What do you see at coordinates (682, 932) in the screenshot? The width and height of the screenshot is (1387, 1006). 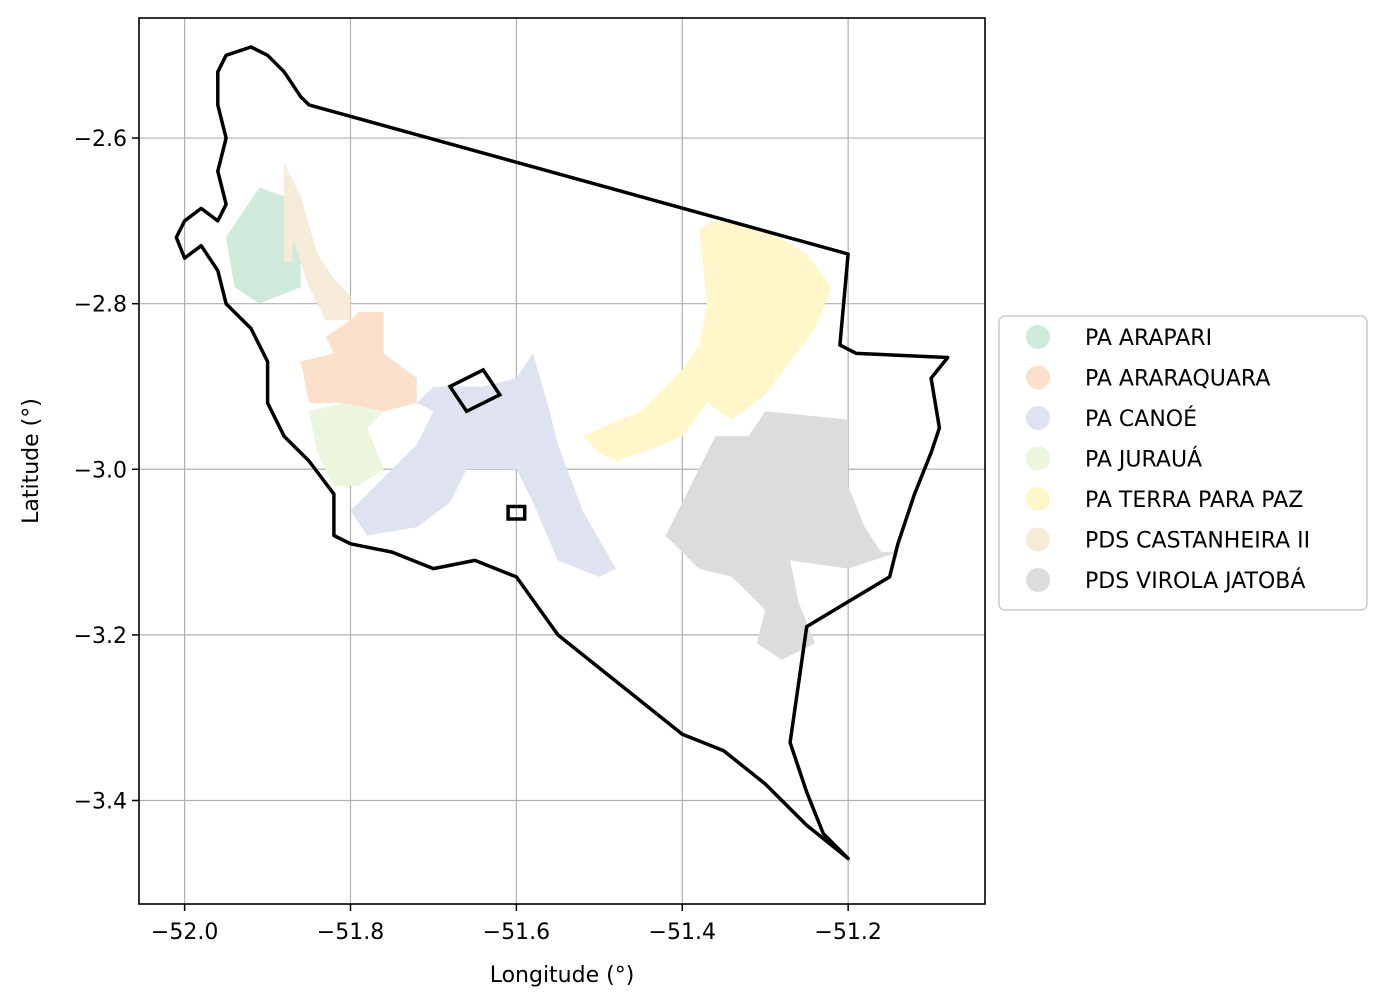 I see `x-tick-label: −51.4` at bounding box center [682, 932].